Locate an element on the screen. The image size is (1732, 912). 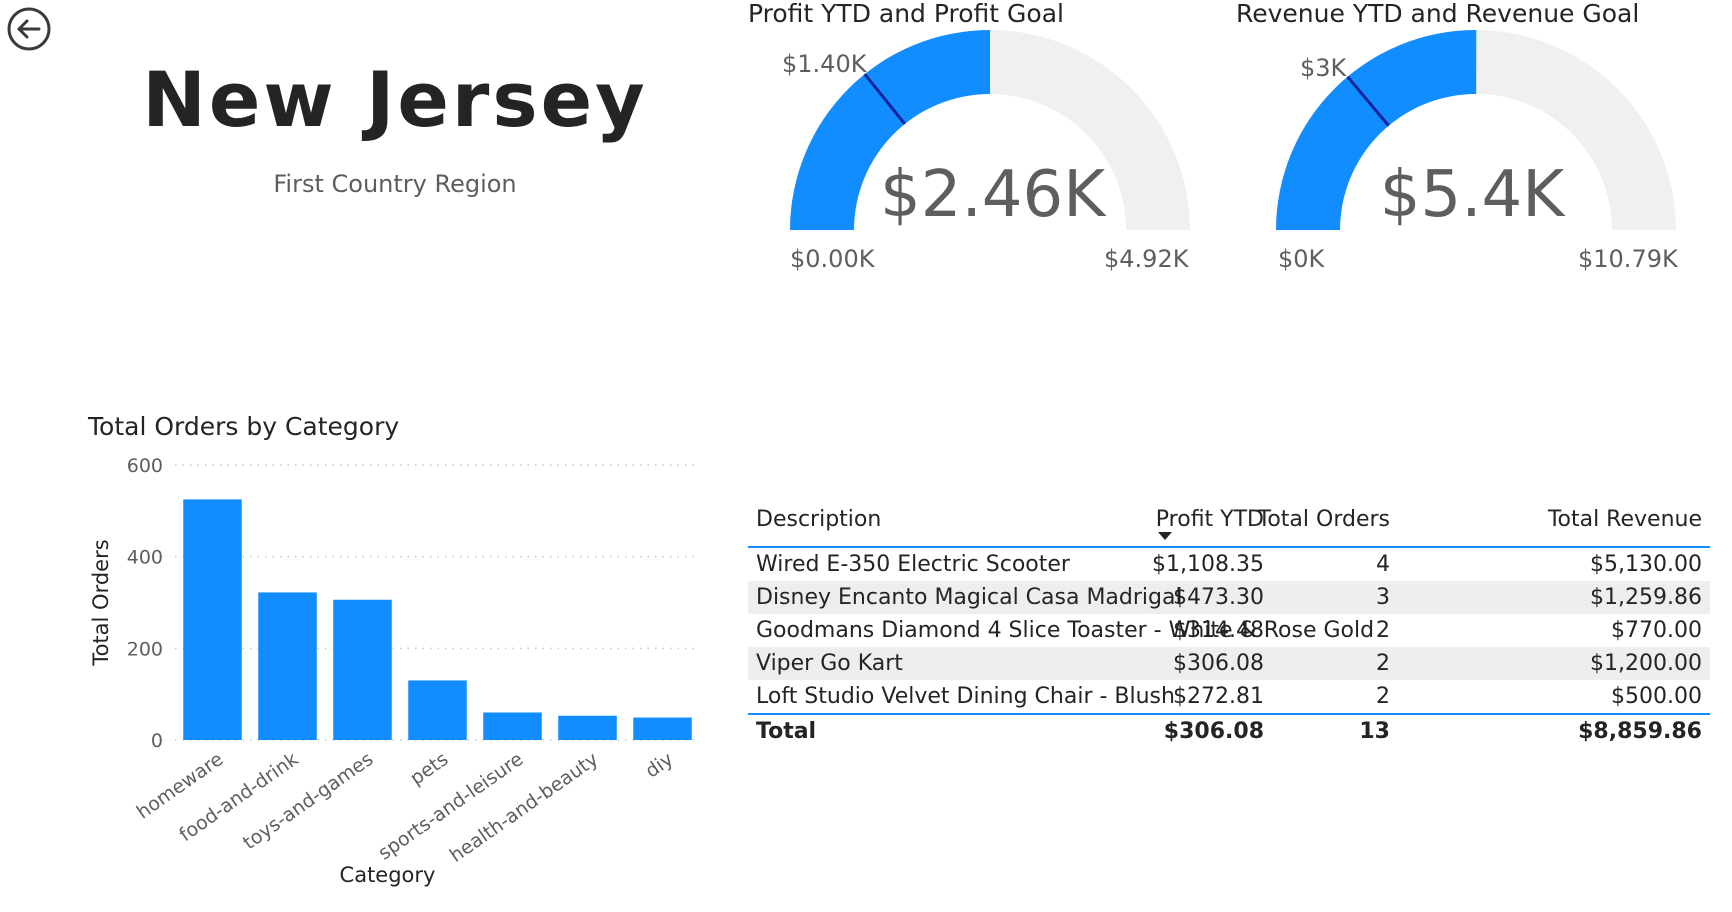
cell-profit-ytd: $272.81 is located at coordinates (1218, 696).